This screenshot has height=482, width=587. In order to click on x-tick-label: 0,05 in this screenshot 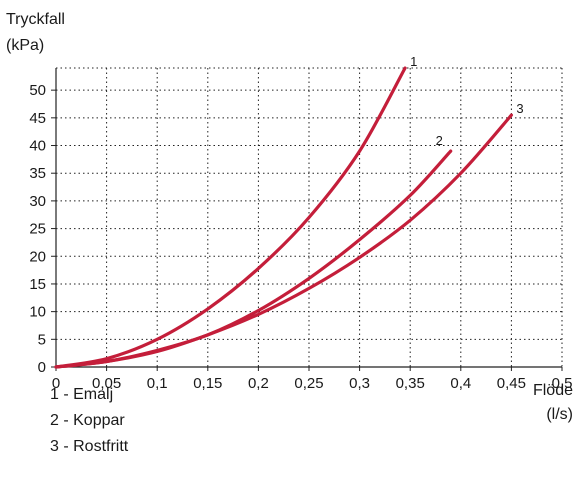, I will do `click(106, 383)`.